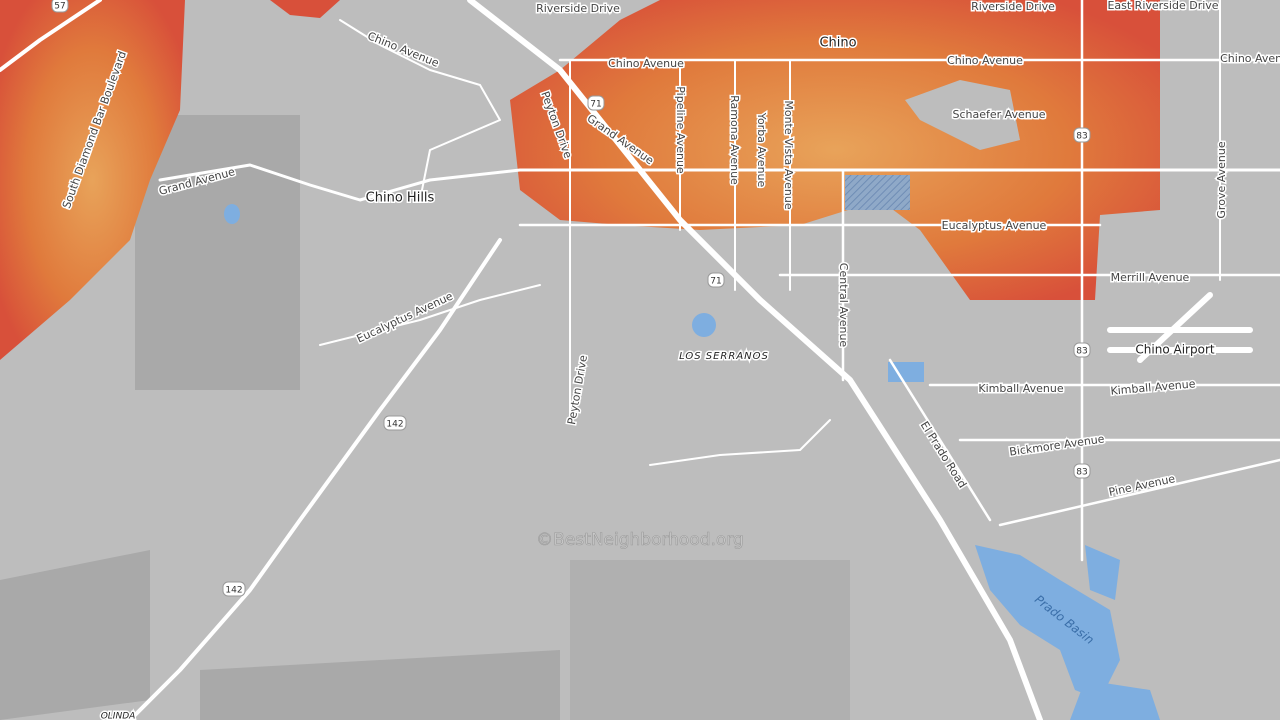 The height and width of the screenshot is (720, 1280). What do you see at coordinates (998, 114) in the screenshot?
I see `street-label: Schaefer Avenue` at bounding box center [998, 114].